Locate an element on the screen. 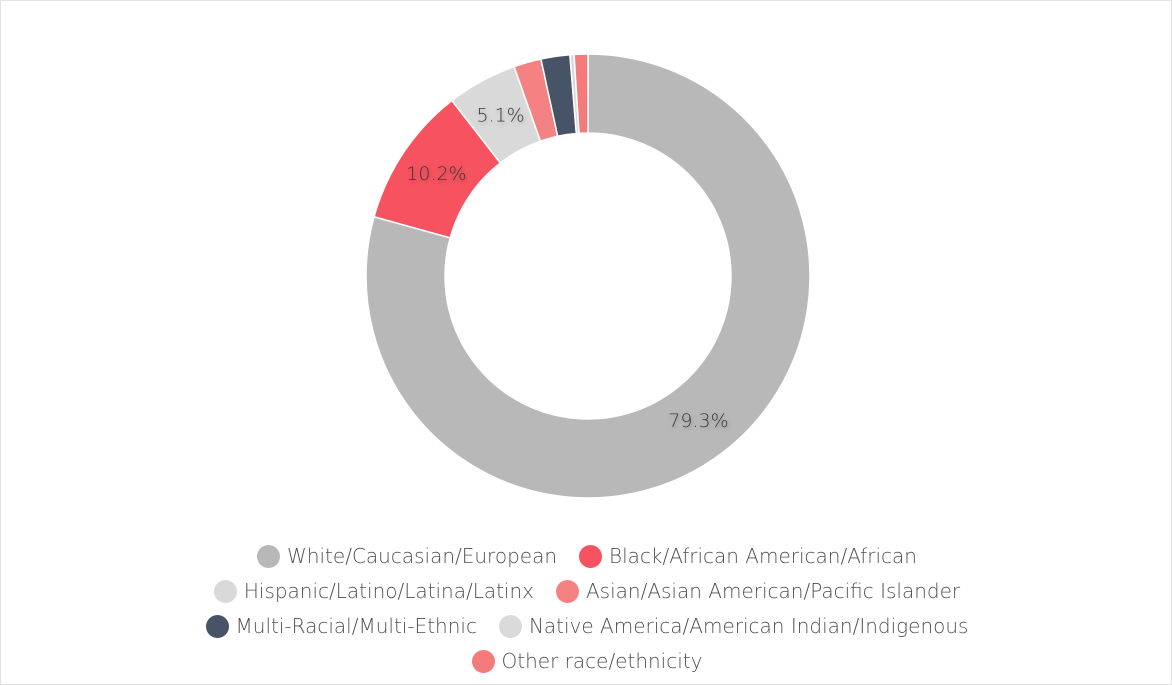 The image size is (1172, 685). legend-label: Asian/Asian American/Pacific Islander is located at coordinates (773, 591).